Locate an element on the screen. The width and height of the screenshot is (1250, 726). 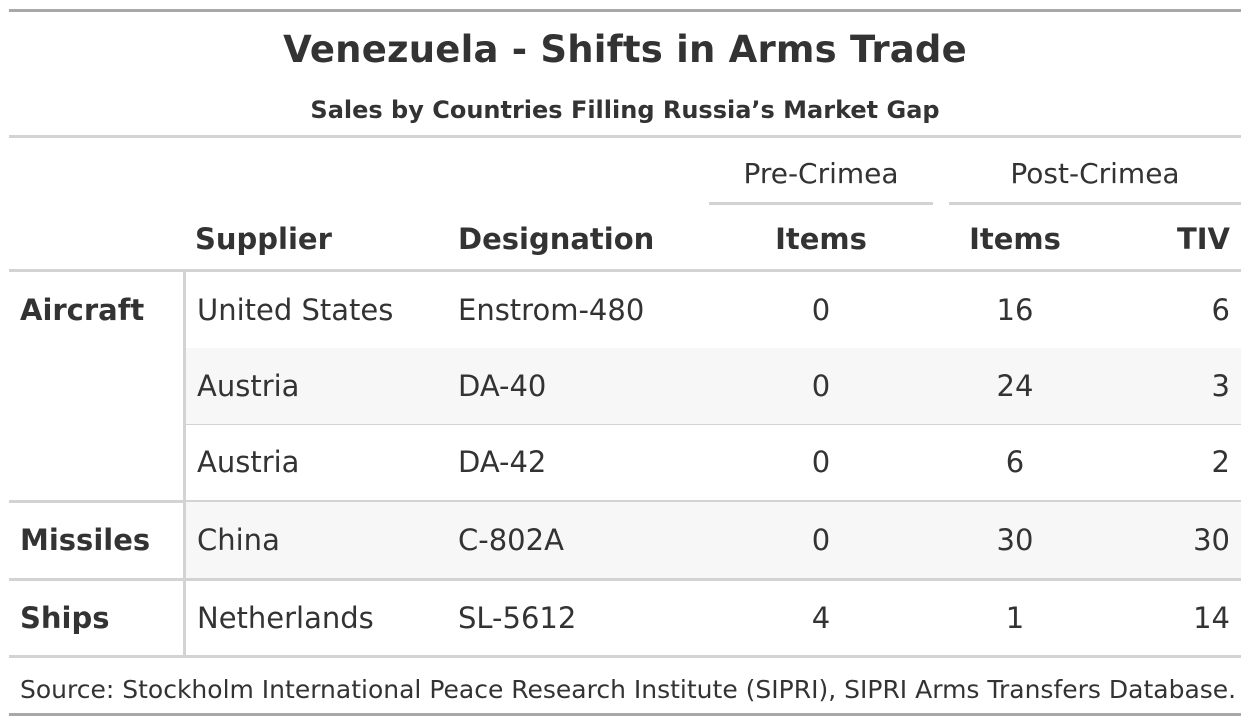
spanner-rule-pre is located at coordinates (821, 203).